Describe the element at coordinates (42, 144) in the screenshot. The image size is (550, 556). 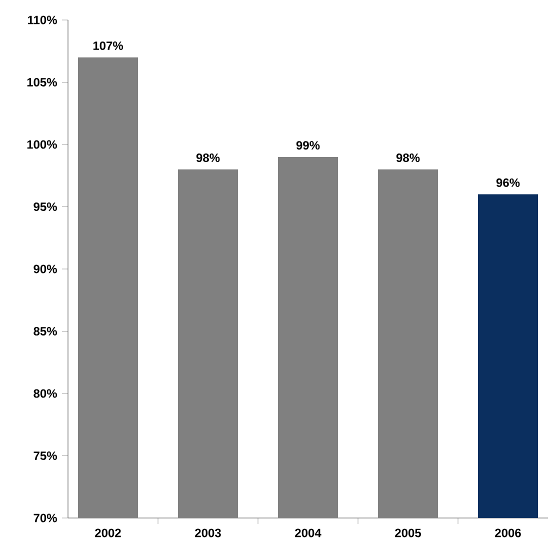
I see `y-tick-label: 100%` at that location.